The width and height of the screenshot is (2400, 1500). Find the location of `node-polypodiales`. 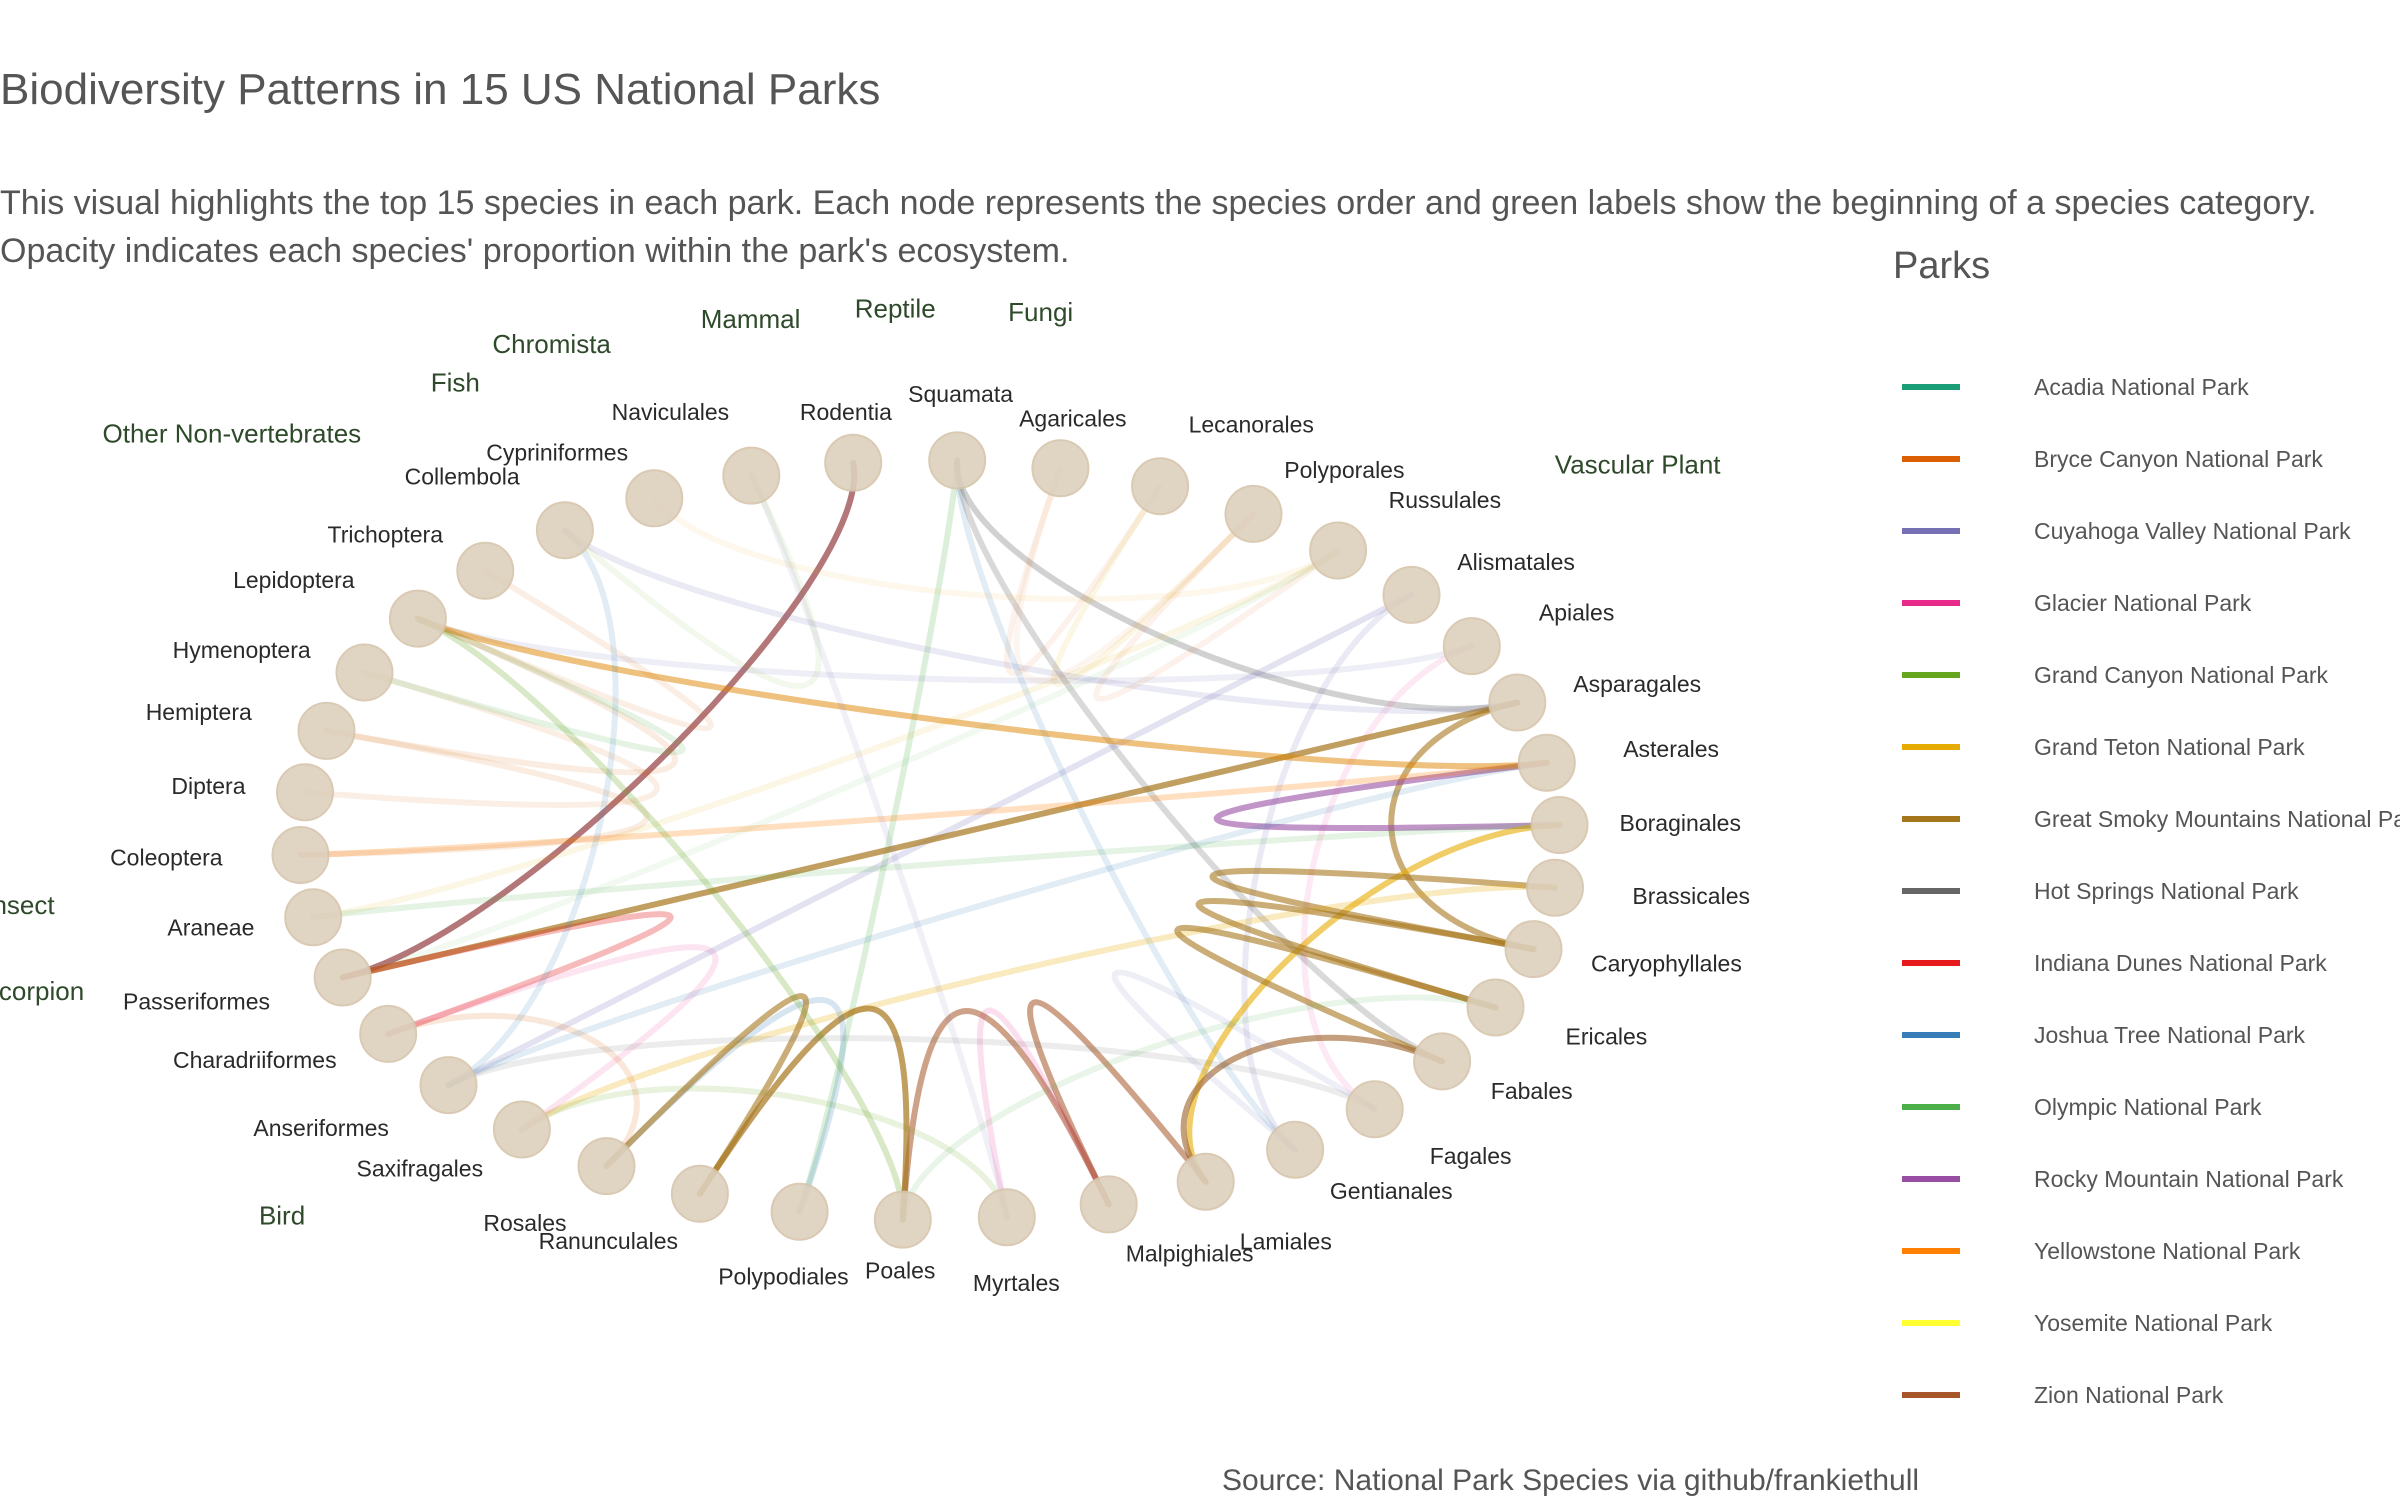

node-polypodiales is located at coordinates (799, 1211).